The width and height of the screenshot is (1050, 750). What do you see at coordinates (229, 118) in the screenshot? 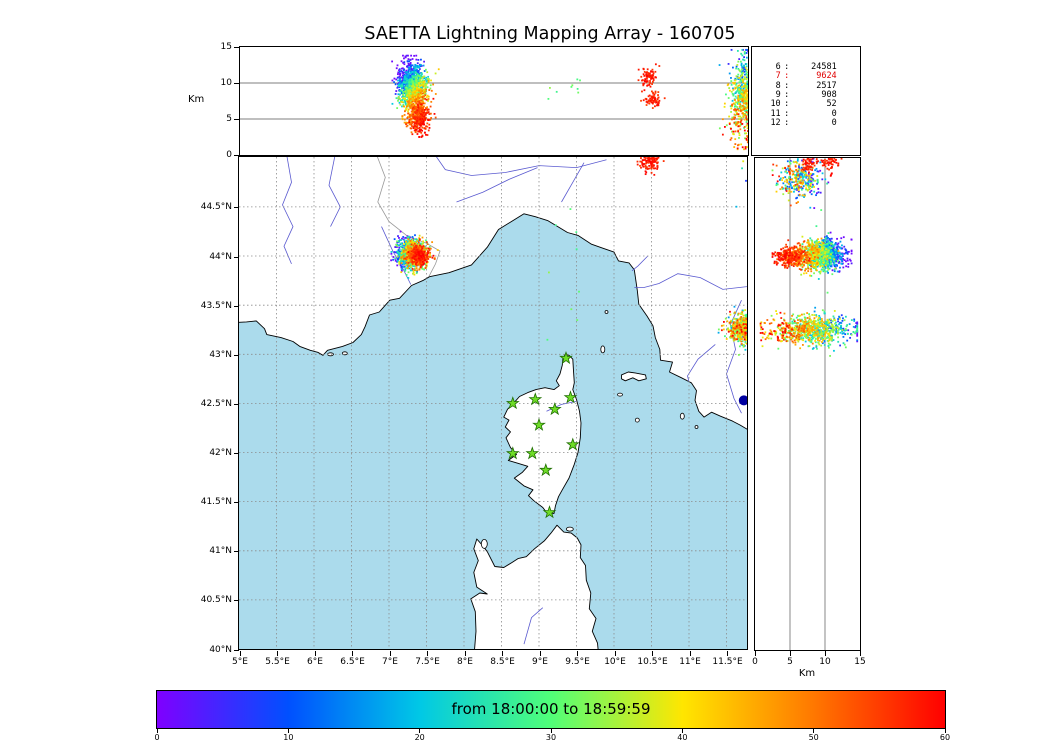
I see `altitude-tick-label: 5` at bounding box center [229, 118].